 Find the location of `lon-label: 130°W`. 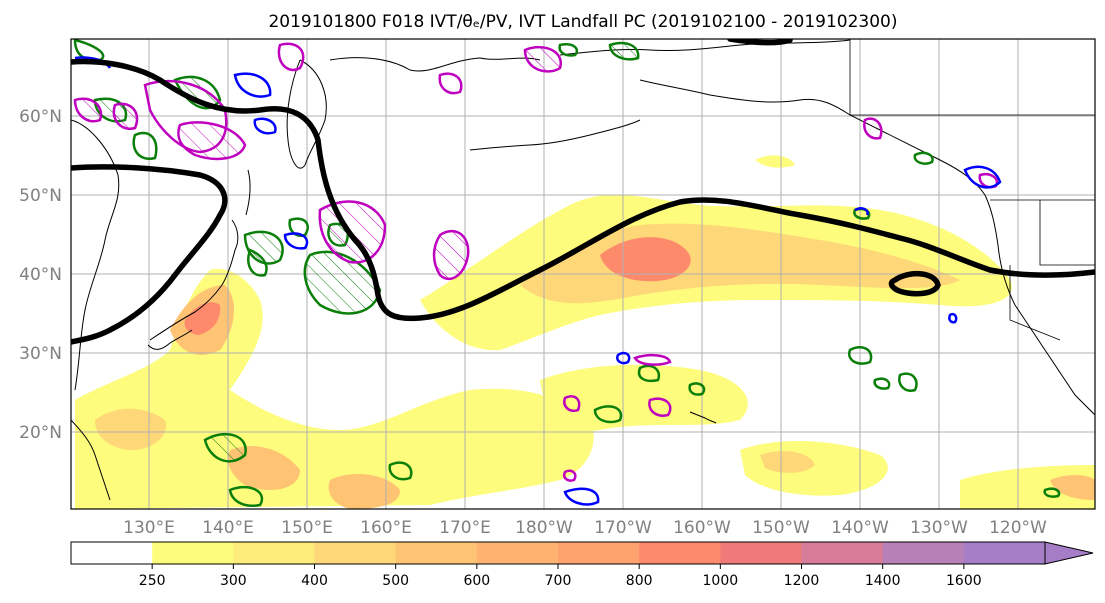

lon-label: 130°W is located at coordinates (939, 528).